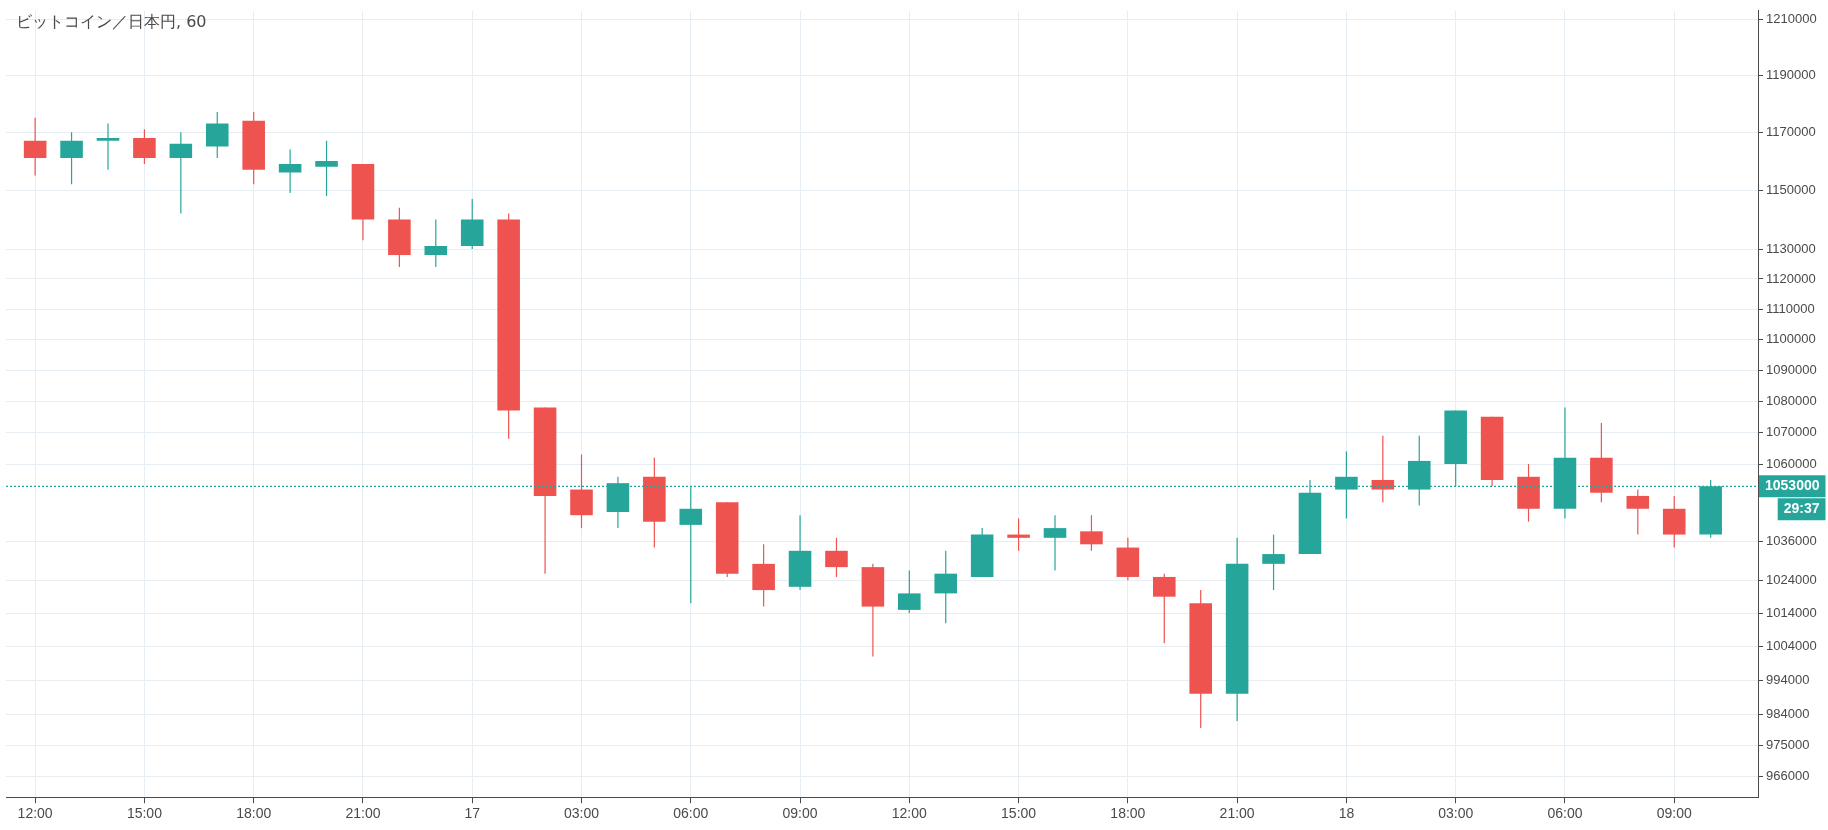 Image resolution: width=1828 pixels, height=830 pixels. What do you see at coordinates (1791, 74) in the screenshot?
I see `y-tick-label: 1190000` at bounding box center [1791, 74].